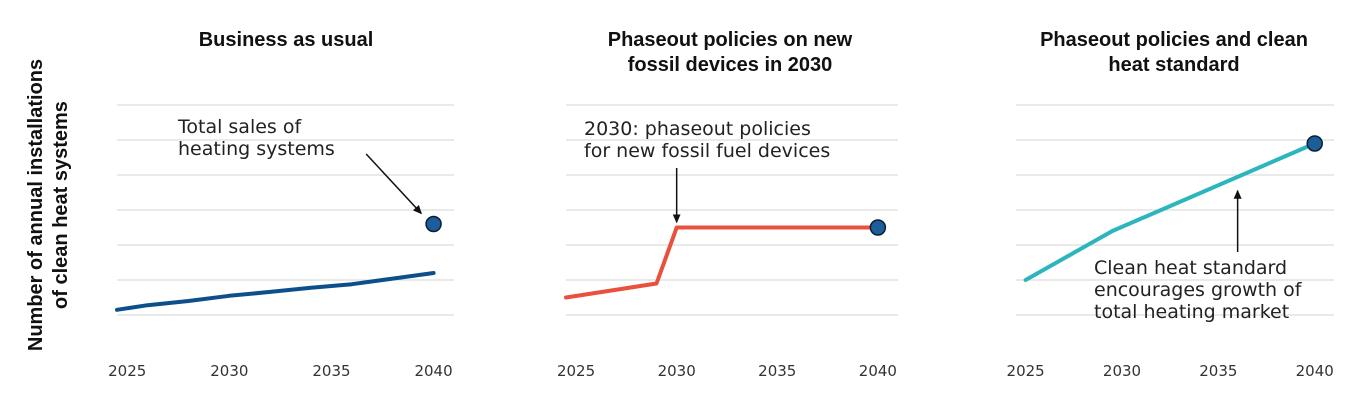  What do you see at coordinates (1191, 312) in the screenshot?
I see `annotation-text-line-3: total heating market` at bounding box center [1191, 312].